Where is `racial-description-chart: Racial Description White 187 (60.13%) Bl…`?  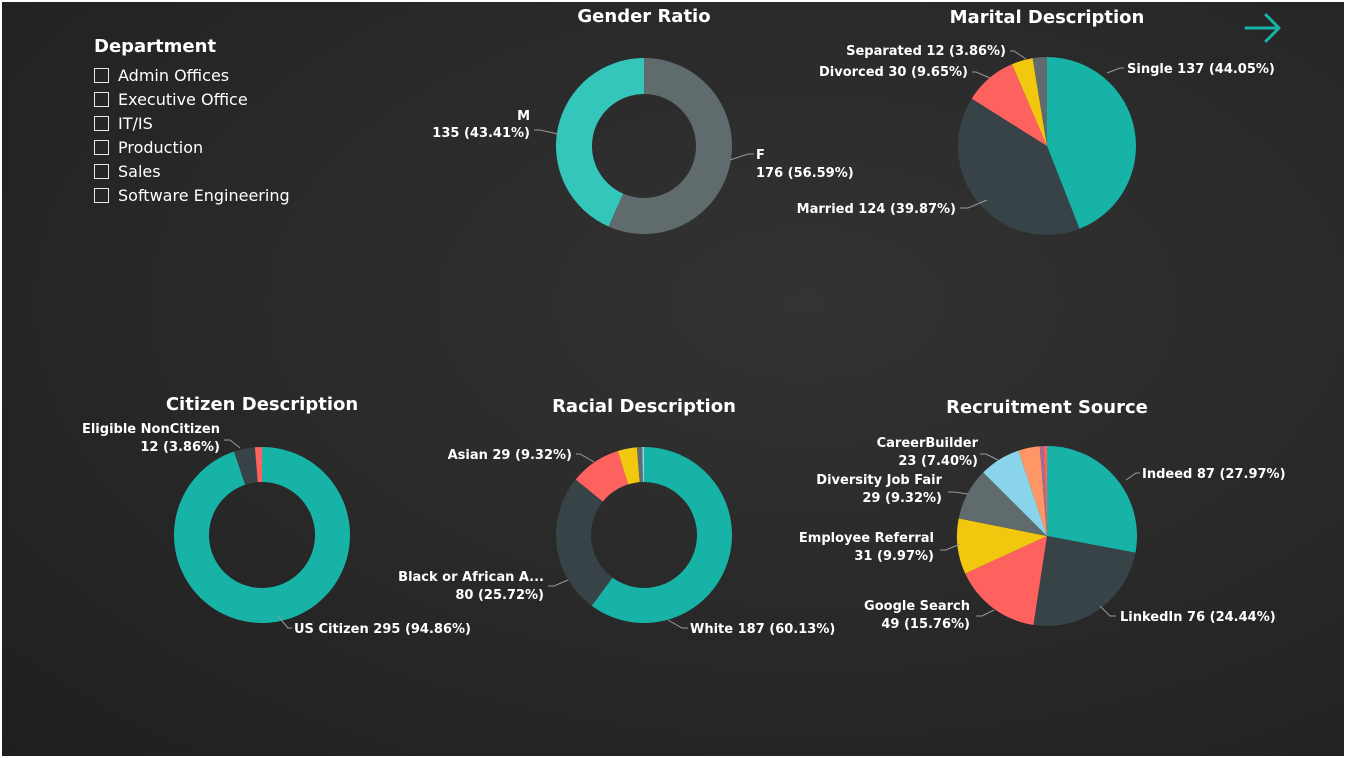
racial-description-chart: Racial Description White 187 (60.13%) Bl… is located at coordinates (616, 516).